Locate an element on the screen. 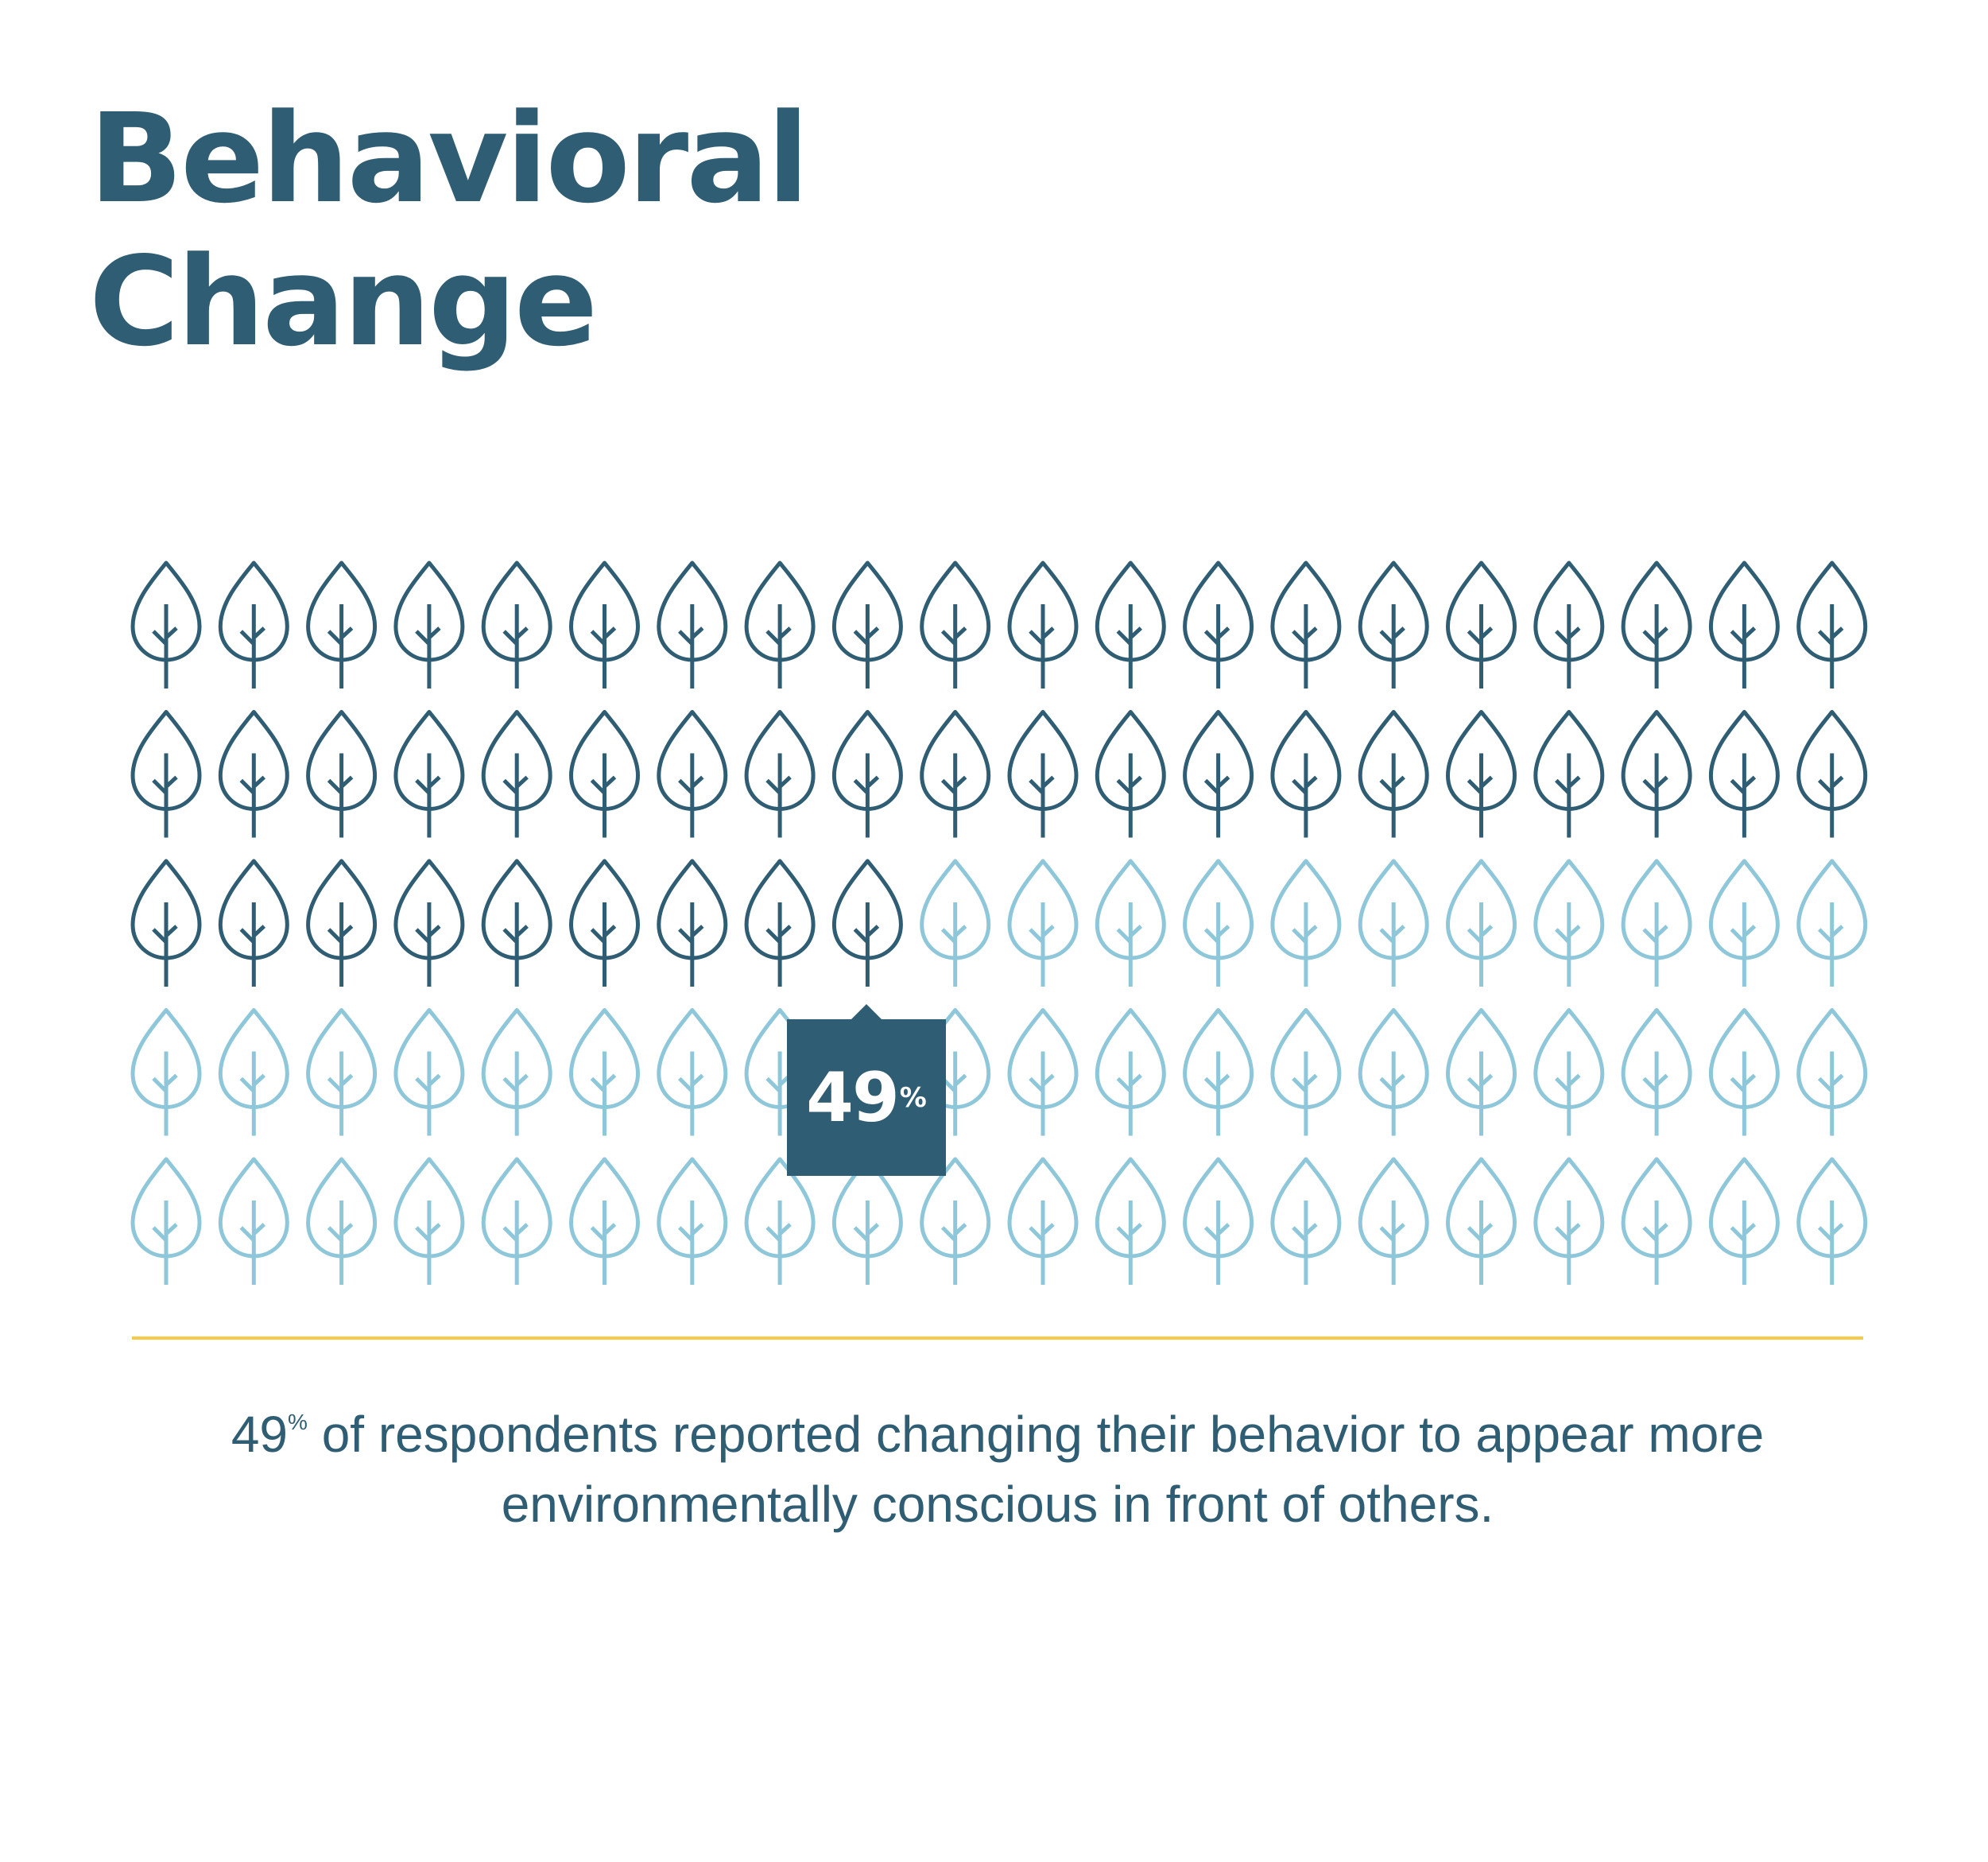 Image resolution: width=1988 pixels, height=1862 pixels. caption-percent-sign: % is located at coordinates (298, 1422).